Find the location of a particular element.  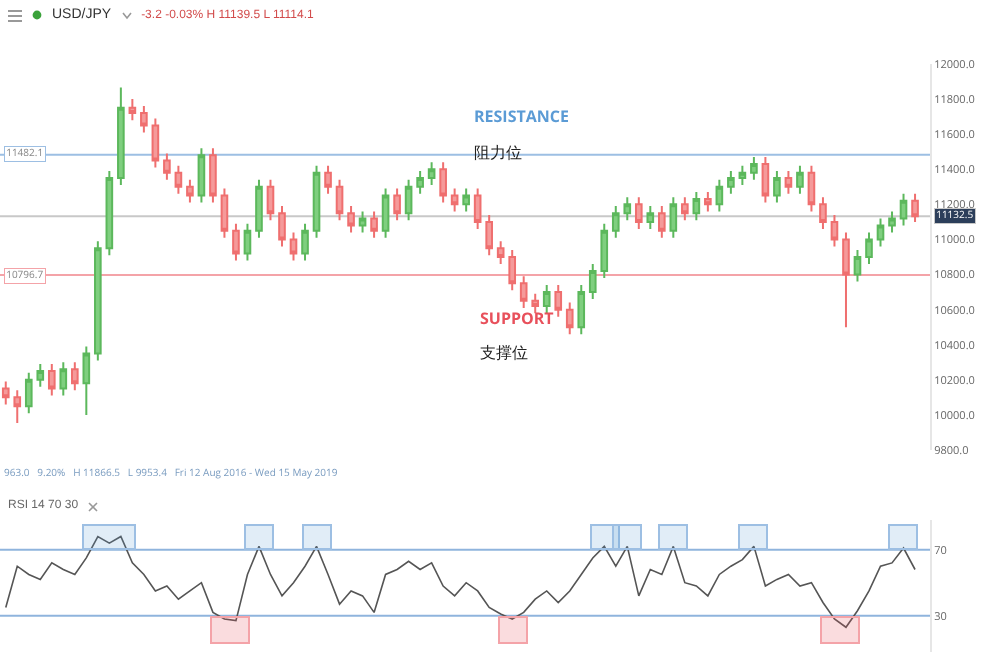

annotation: SUPPORT is located at coordinates (517, 319).